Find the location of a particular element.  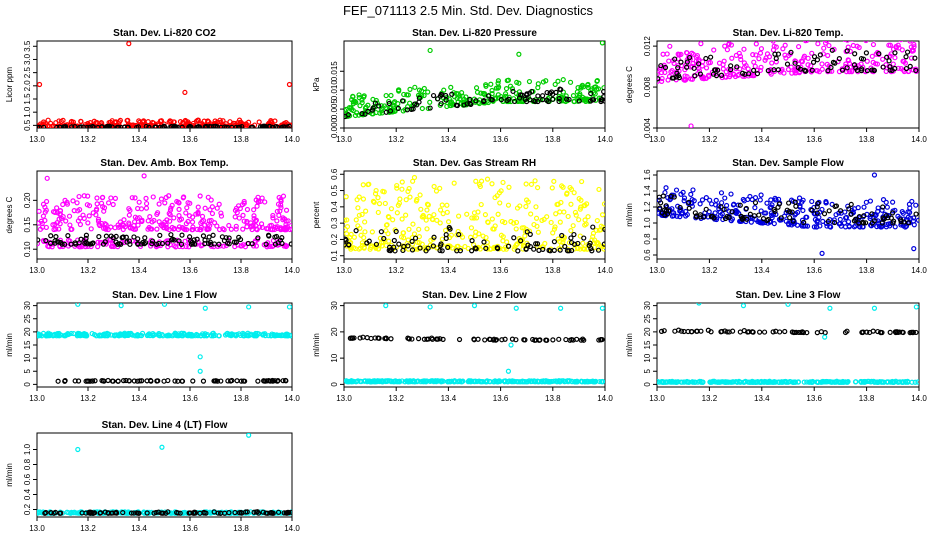

y-axis-label: ml/min is located at coordinates (9, 475).